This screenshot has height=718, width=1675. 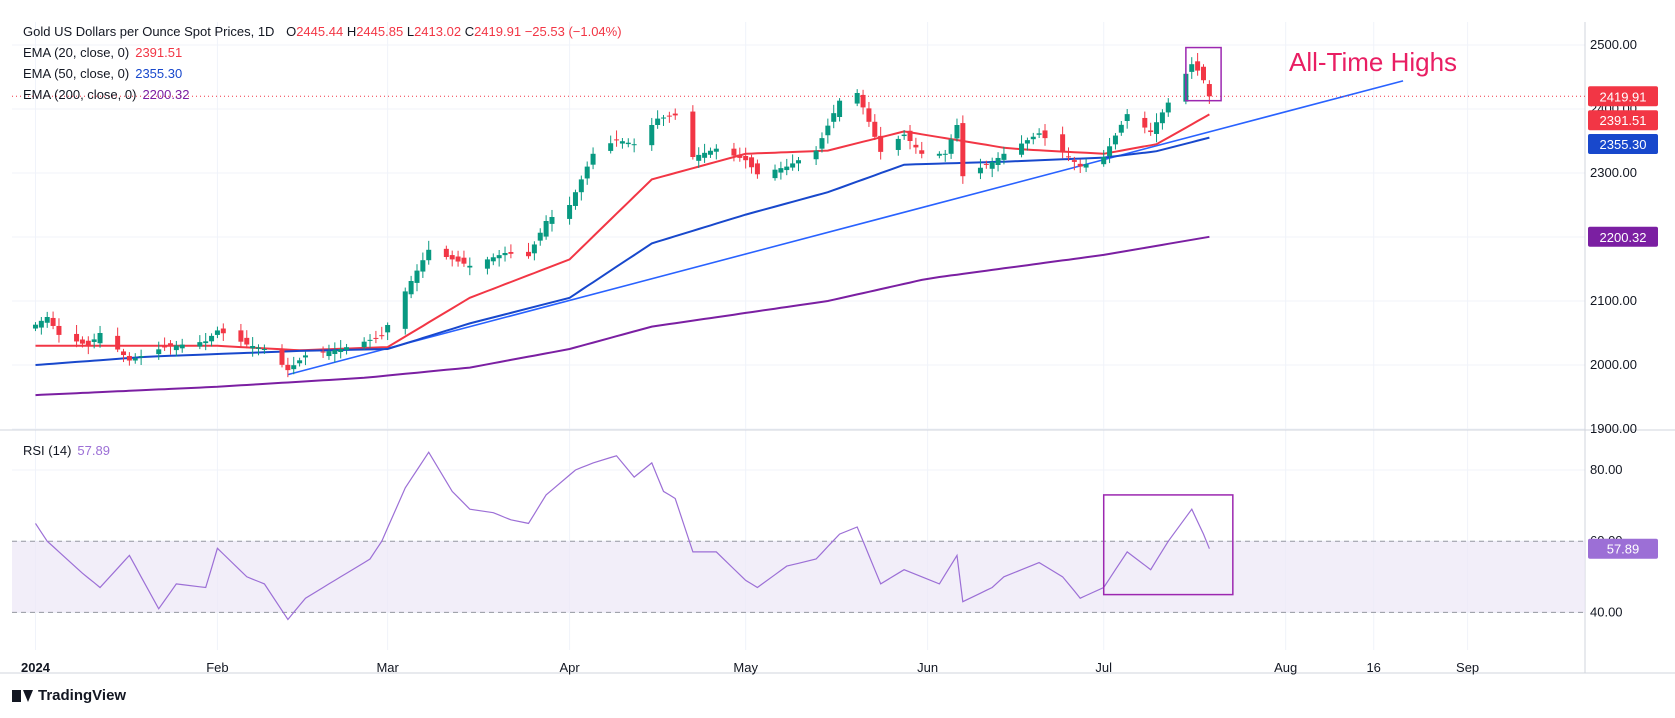 What do you see at coordinates (1467, 667) in the screenshot?
I see `time-tick-label: Sep` at bounding box center [1467, 667].